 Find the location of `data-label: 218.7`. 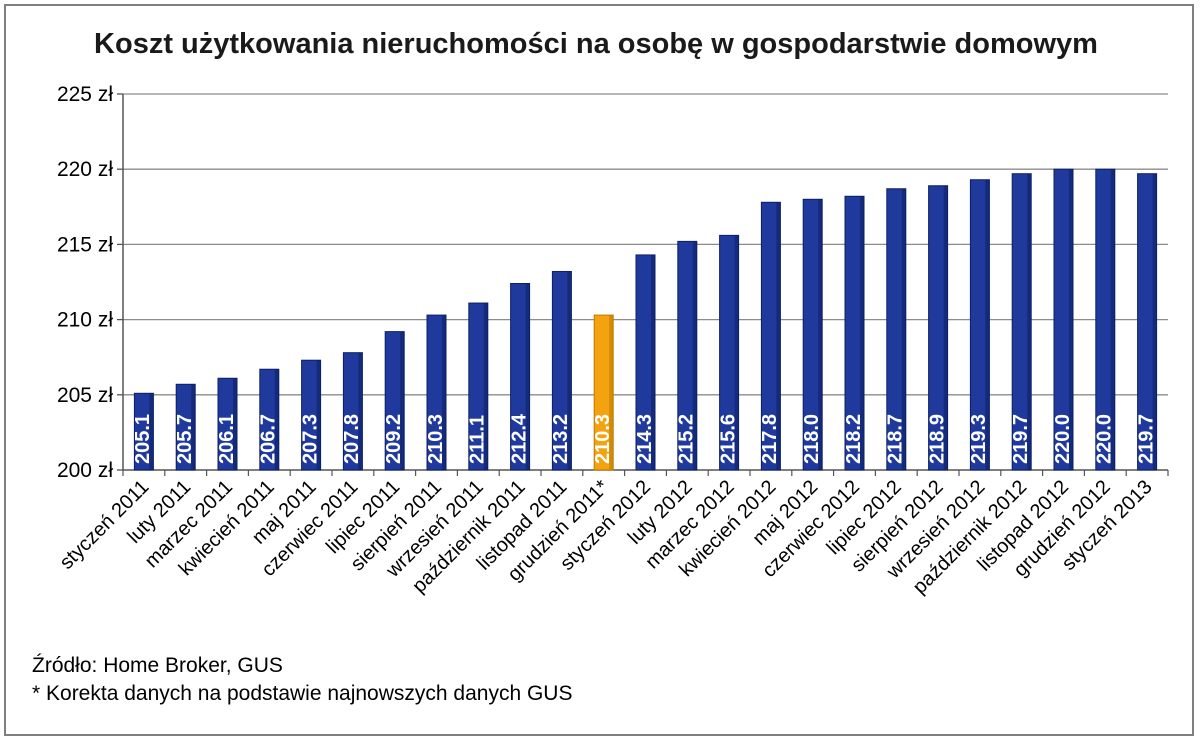

data-label: 218.7 is located at coordinates (896, 439).